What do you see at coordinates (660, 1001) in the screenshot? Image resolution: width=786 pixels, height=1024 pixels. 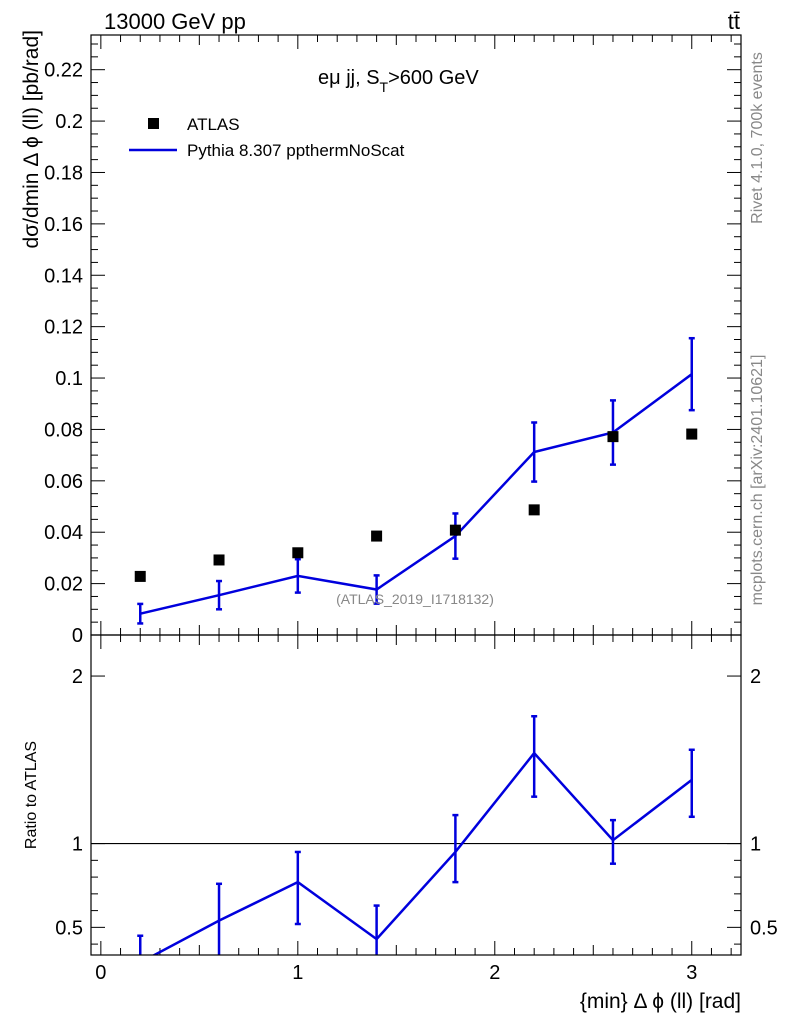 I see `x-axis-label: {min} Δ ϕ (ll) [rad]` at bounding box center [660, 1001].